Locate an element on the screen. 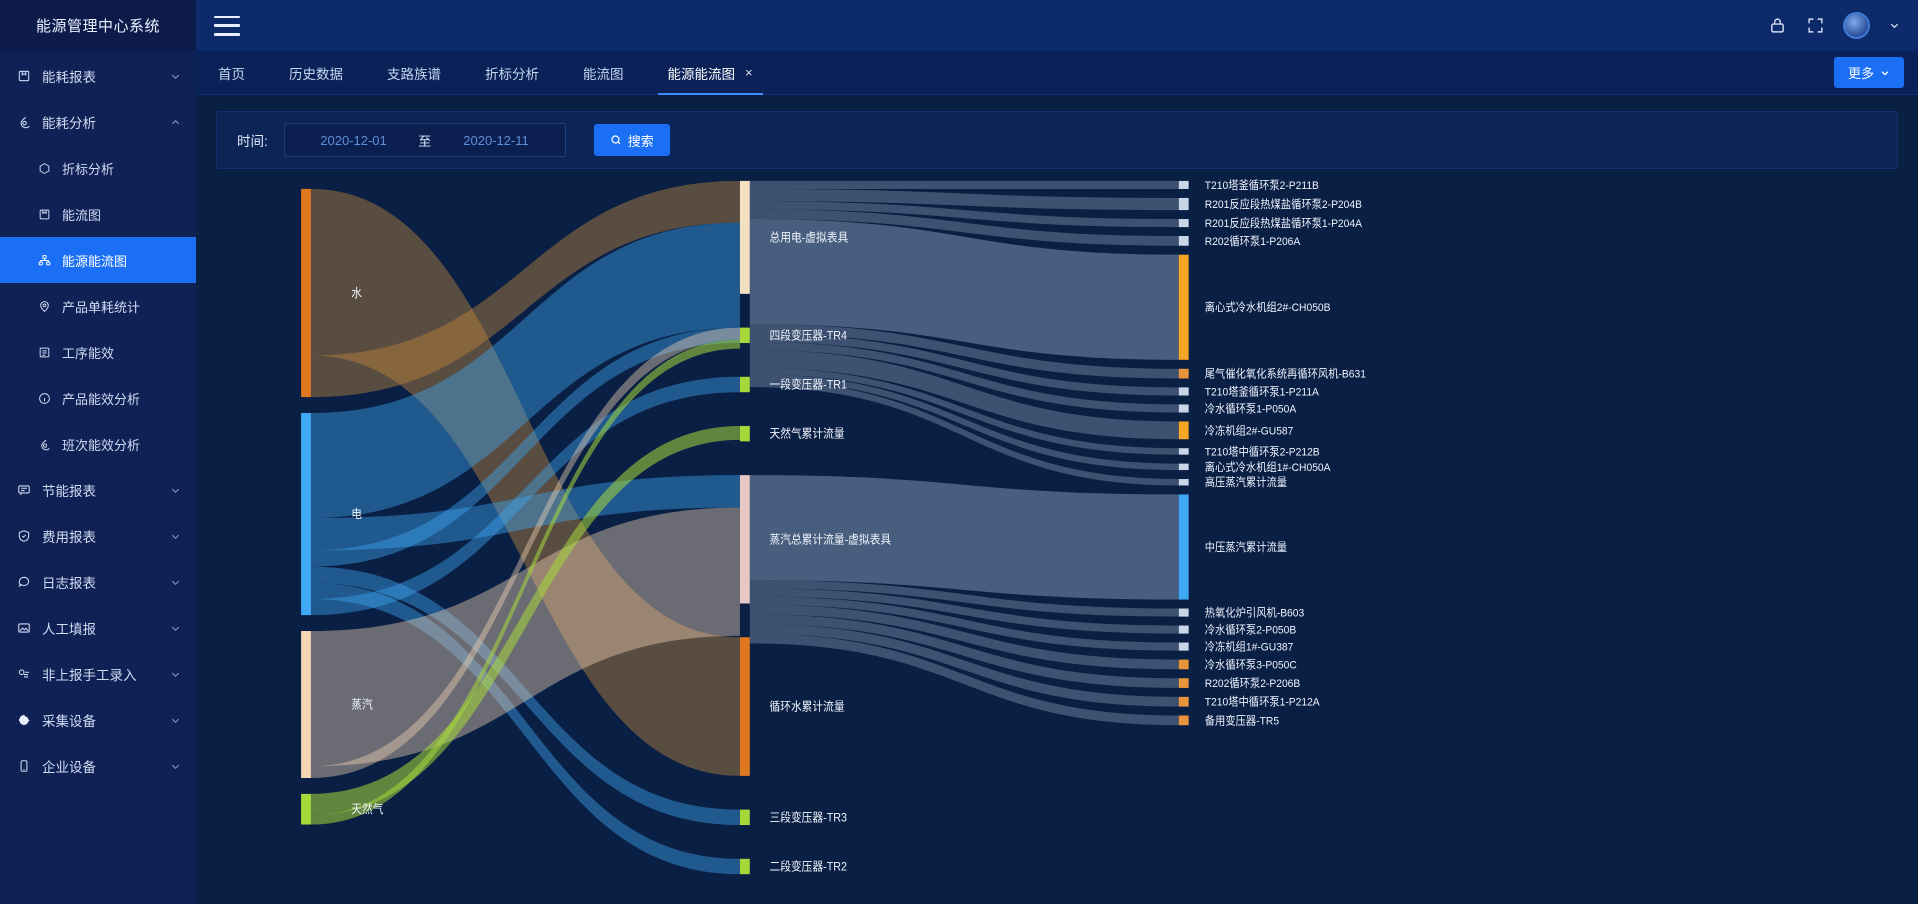 The image size is (1918, 904). tab-能流图: 能流图 is located at coordinates (603, 73).